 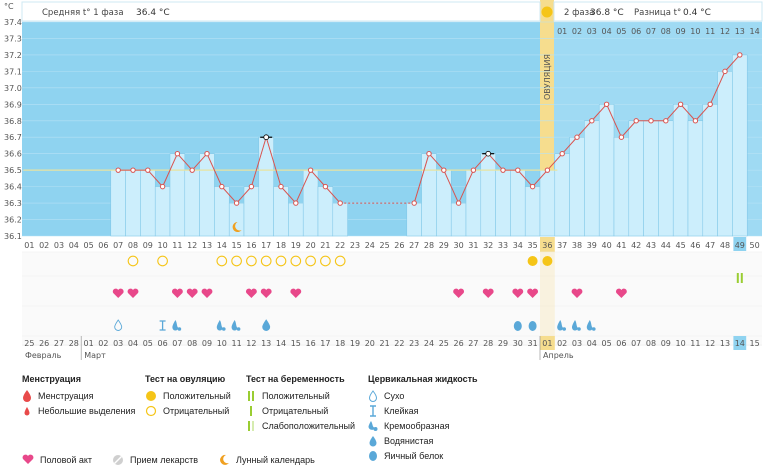 What do you see at coordinates (503, 245) in the screenshot?
I see `cycle-day-label: 33` at bounding box center [503, 245].